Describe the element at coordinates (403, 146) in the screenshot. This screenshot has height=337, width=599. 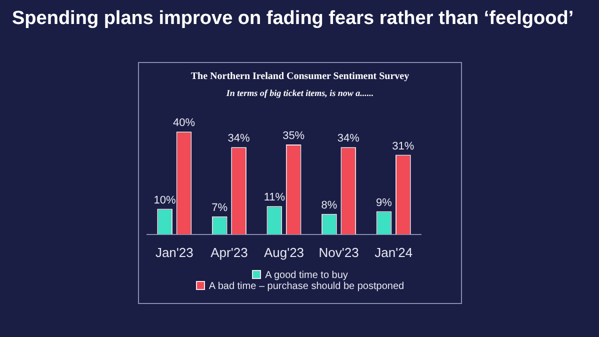
I see `data-label: 31%` at that location.